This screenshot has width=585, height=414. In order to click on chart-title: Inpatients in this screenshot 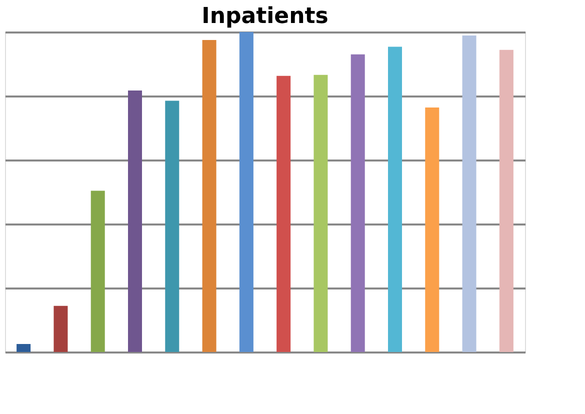, I will do `click(265, 16)`.